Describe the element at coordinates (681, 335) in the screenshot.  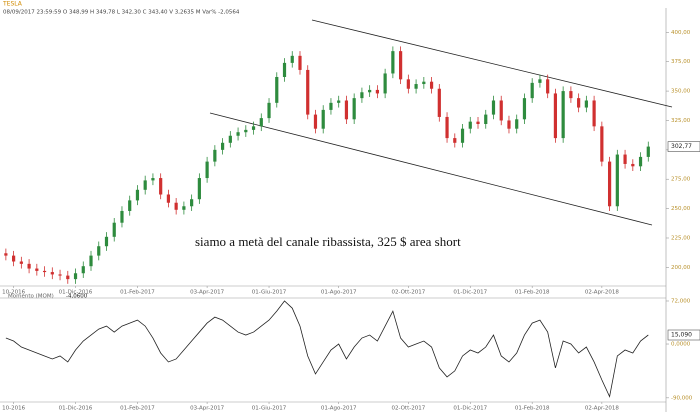
I see `last-value-label: 15,090` at that location.